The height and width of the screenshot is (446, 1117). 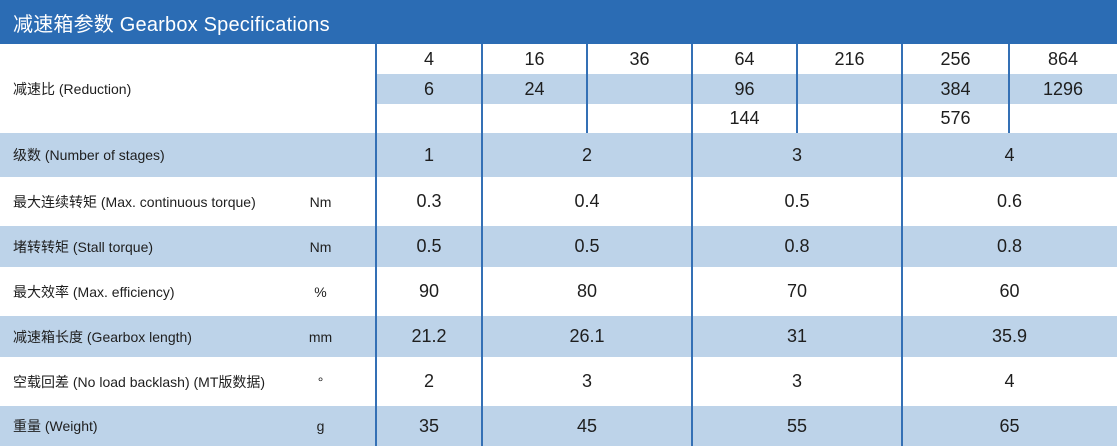 What do you see at coordinates (102, 336) in the screenshot?
I see `row-label: 减速箱长度 (Gearbox length)` at bounding box center [102, 336].